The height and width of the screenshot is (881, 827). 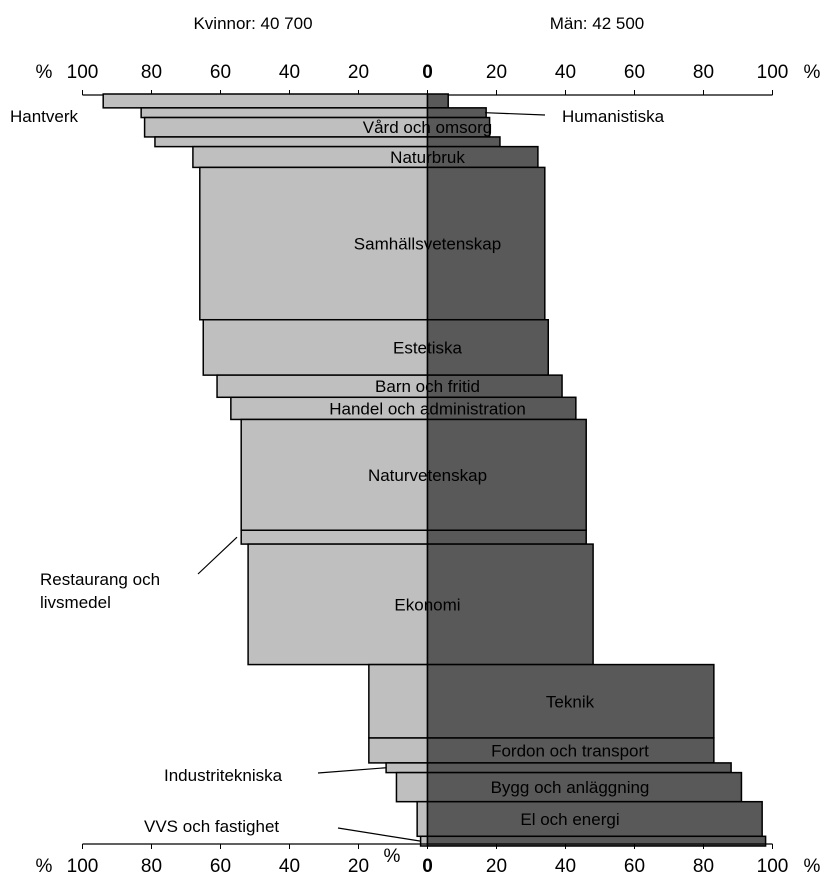 What do you see at coordinates (569, 819) in the screenshot?
I see `bar-label: El och energi` at bounding box center [569, 819].